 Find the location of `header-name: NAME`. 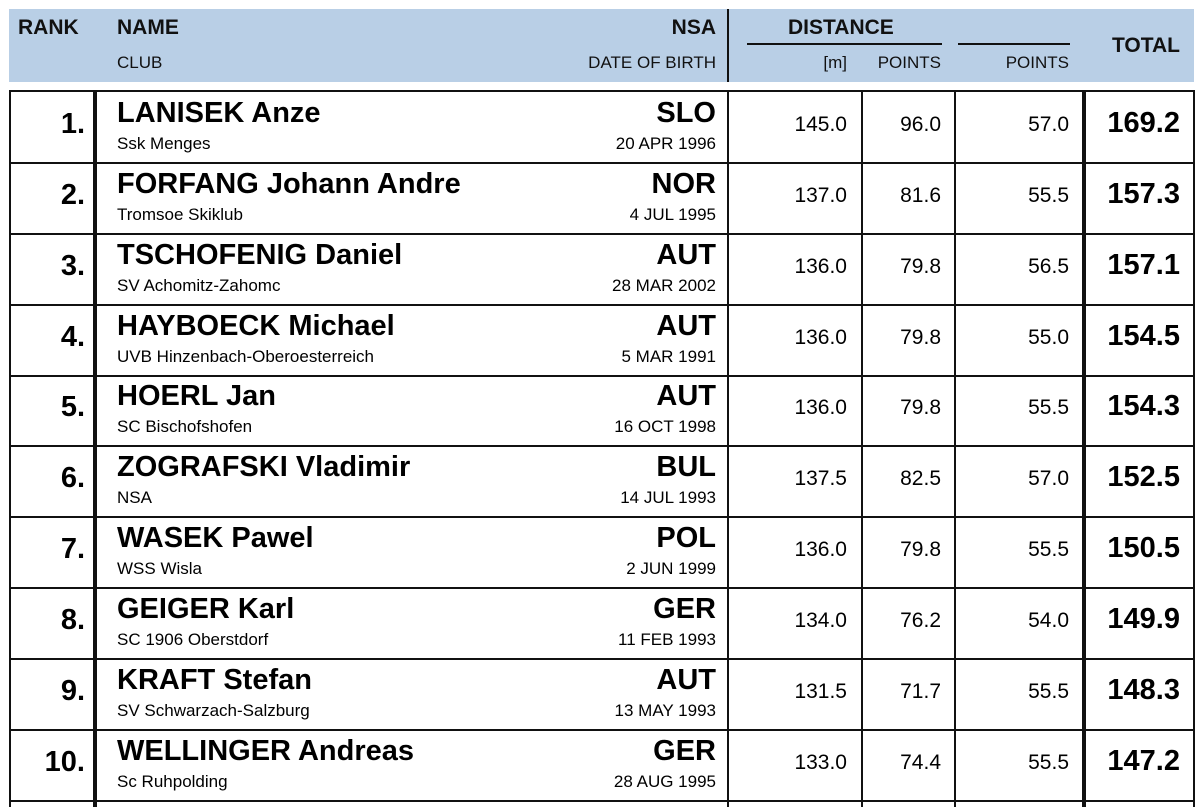

header-name: NAME is located at coordinates (148, 27).